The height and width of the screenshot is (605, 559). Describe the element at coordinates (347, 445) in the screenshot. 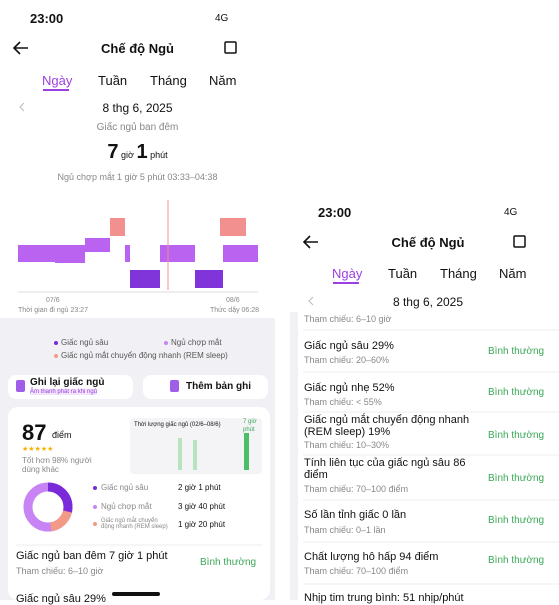

I see `row-ref: Tham chiếu: 10–30%` at that location.